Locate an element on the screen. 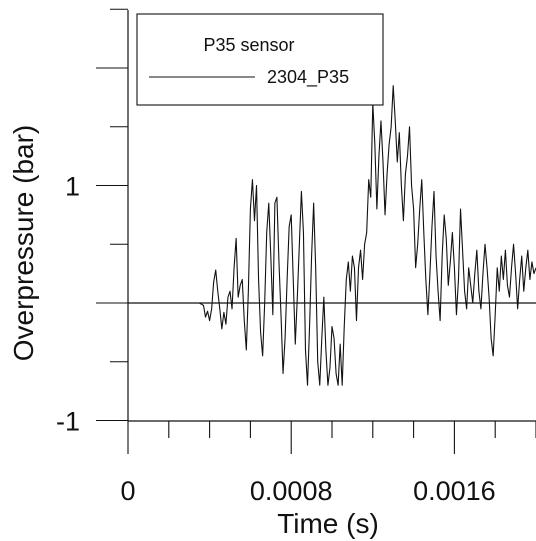  x-tick-labels: 0 0.0008 0.0016 is located at coordinates (307, 491).